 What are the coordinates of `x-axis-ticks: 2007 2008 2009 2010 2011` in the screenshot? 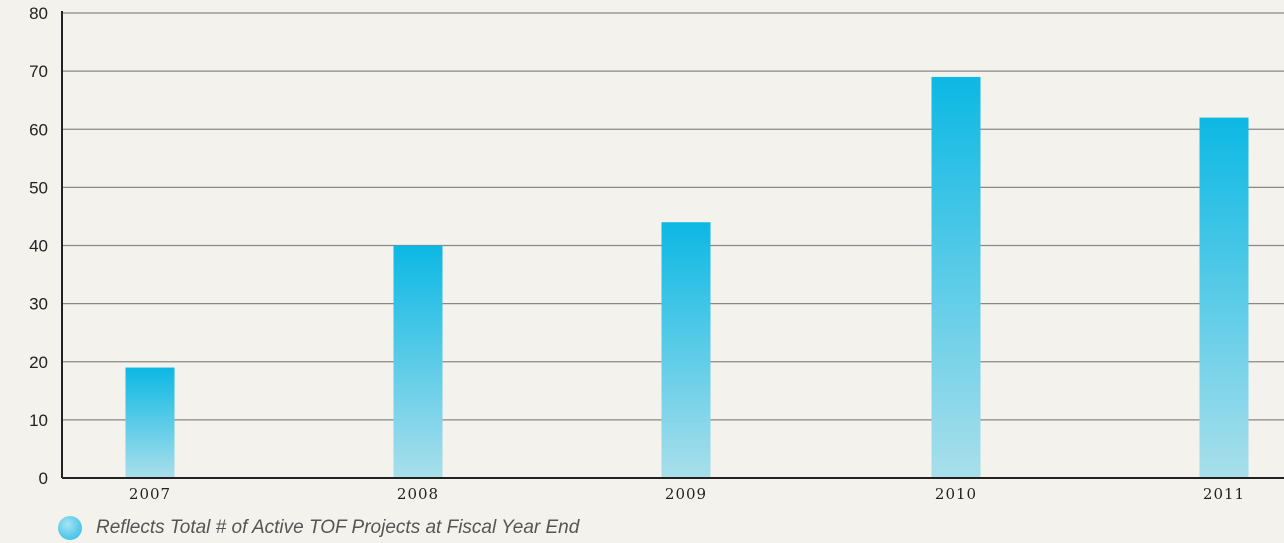 It's located at (687, 494).